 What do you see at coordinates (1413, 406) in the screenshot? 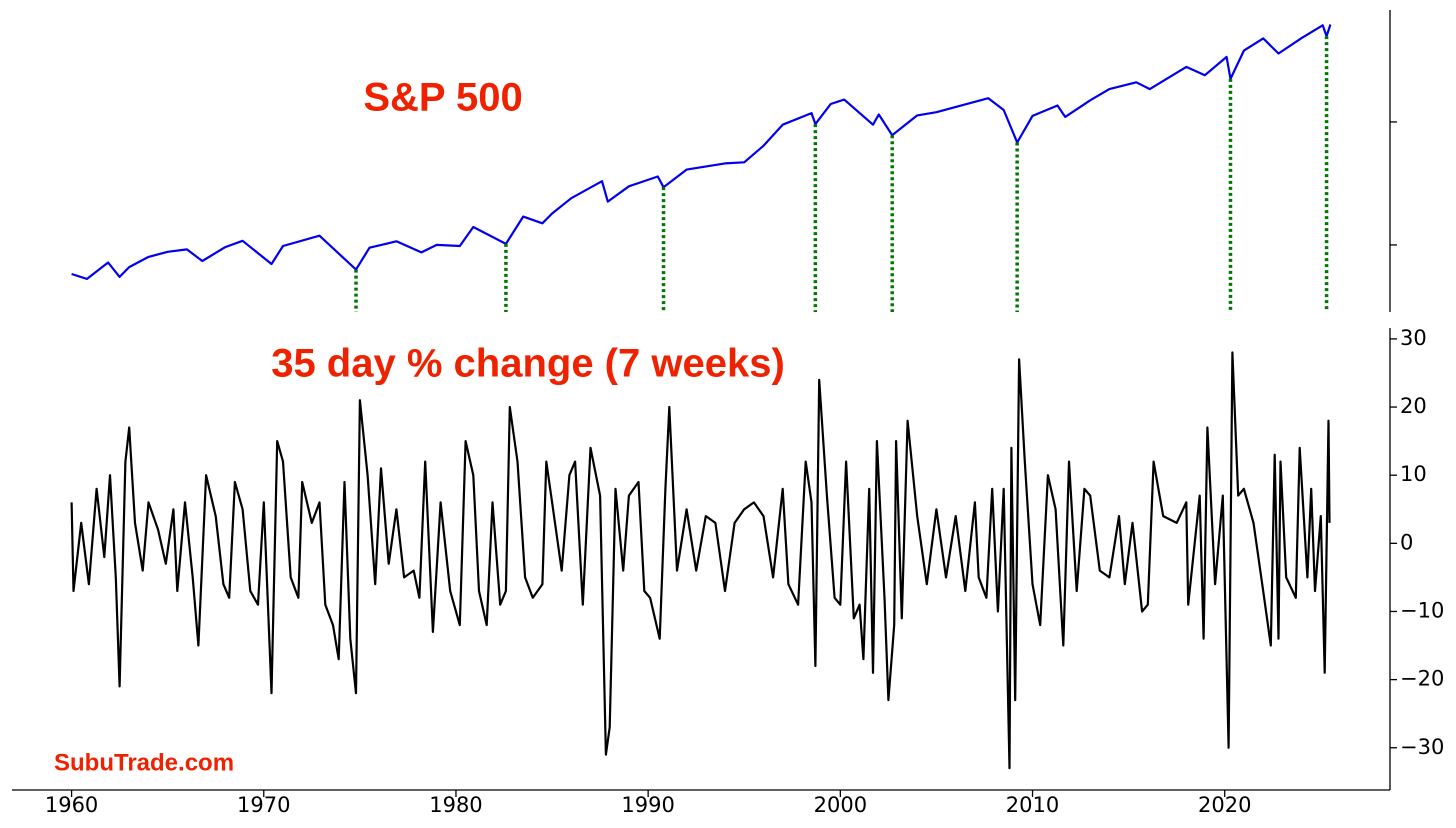
I see `y-tick-label: 20` at bounding box center [1413, 406].